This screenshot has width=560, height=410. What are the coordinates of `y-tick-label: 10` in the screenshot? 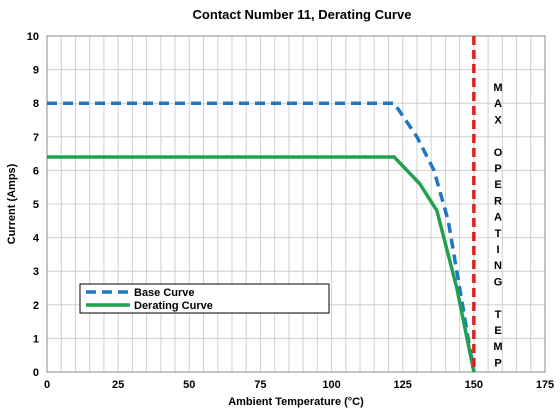 It's located at (33, 37).